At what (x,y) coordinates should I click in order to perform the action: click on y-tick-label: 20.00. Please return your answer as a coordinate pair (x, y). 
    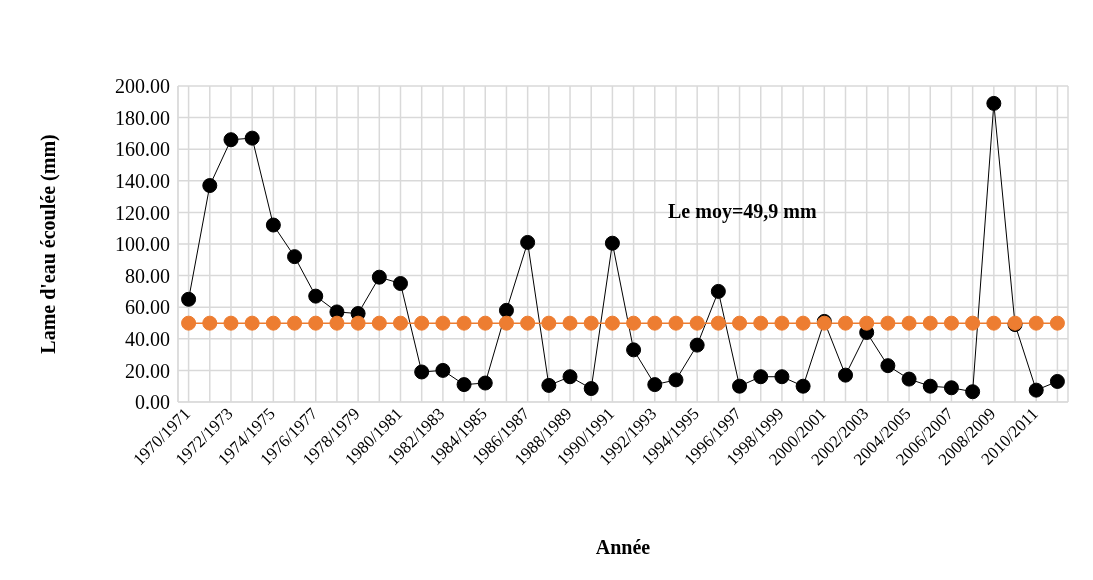
    Looking at the image, I should click on (147, 370).